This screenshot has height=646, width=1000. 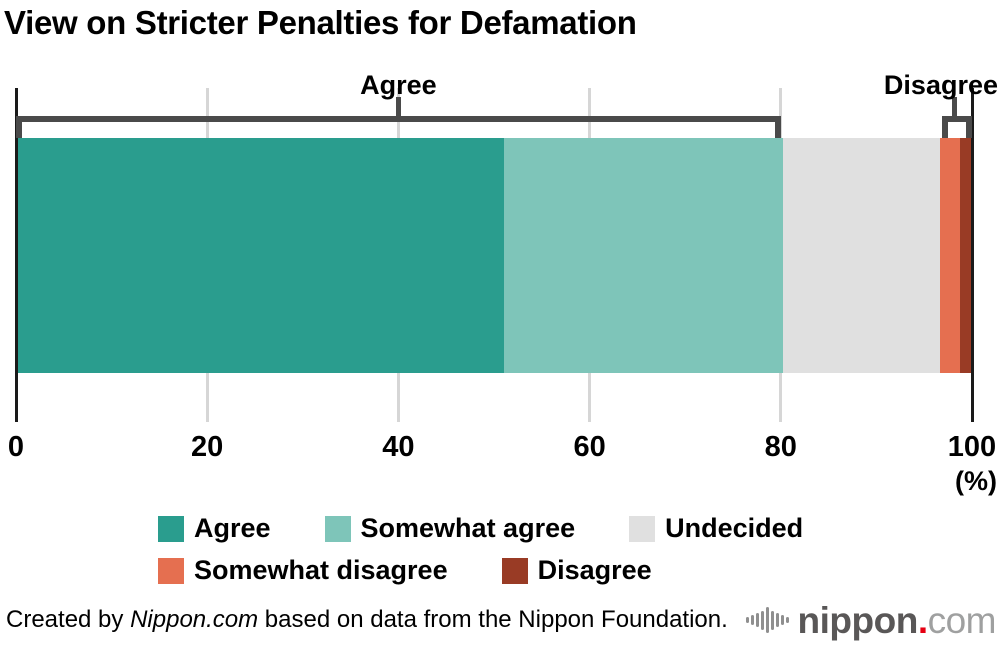 What do you see at coordinates (861, 255) in the screenshot?
I see `bar-segment-undecided` at bounding box center [861, 255].